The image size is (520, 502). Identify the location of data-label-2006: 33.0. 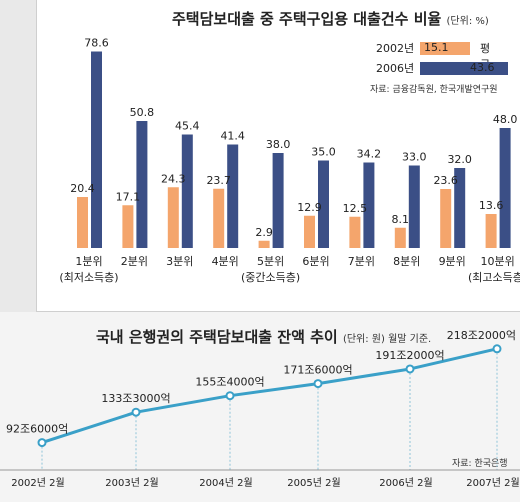
(414, 157).